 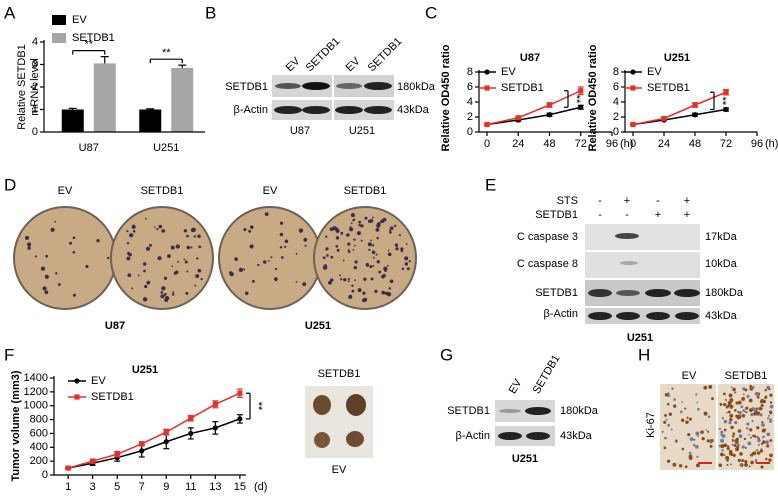 I want to click on sign: -, so click(x=600, y=201).